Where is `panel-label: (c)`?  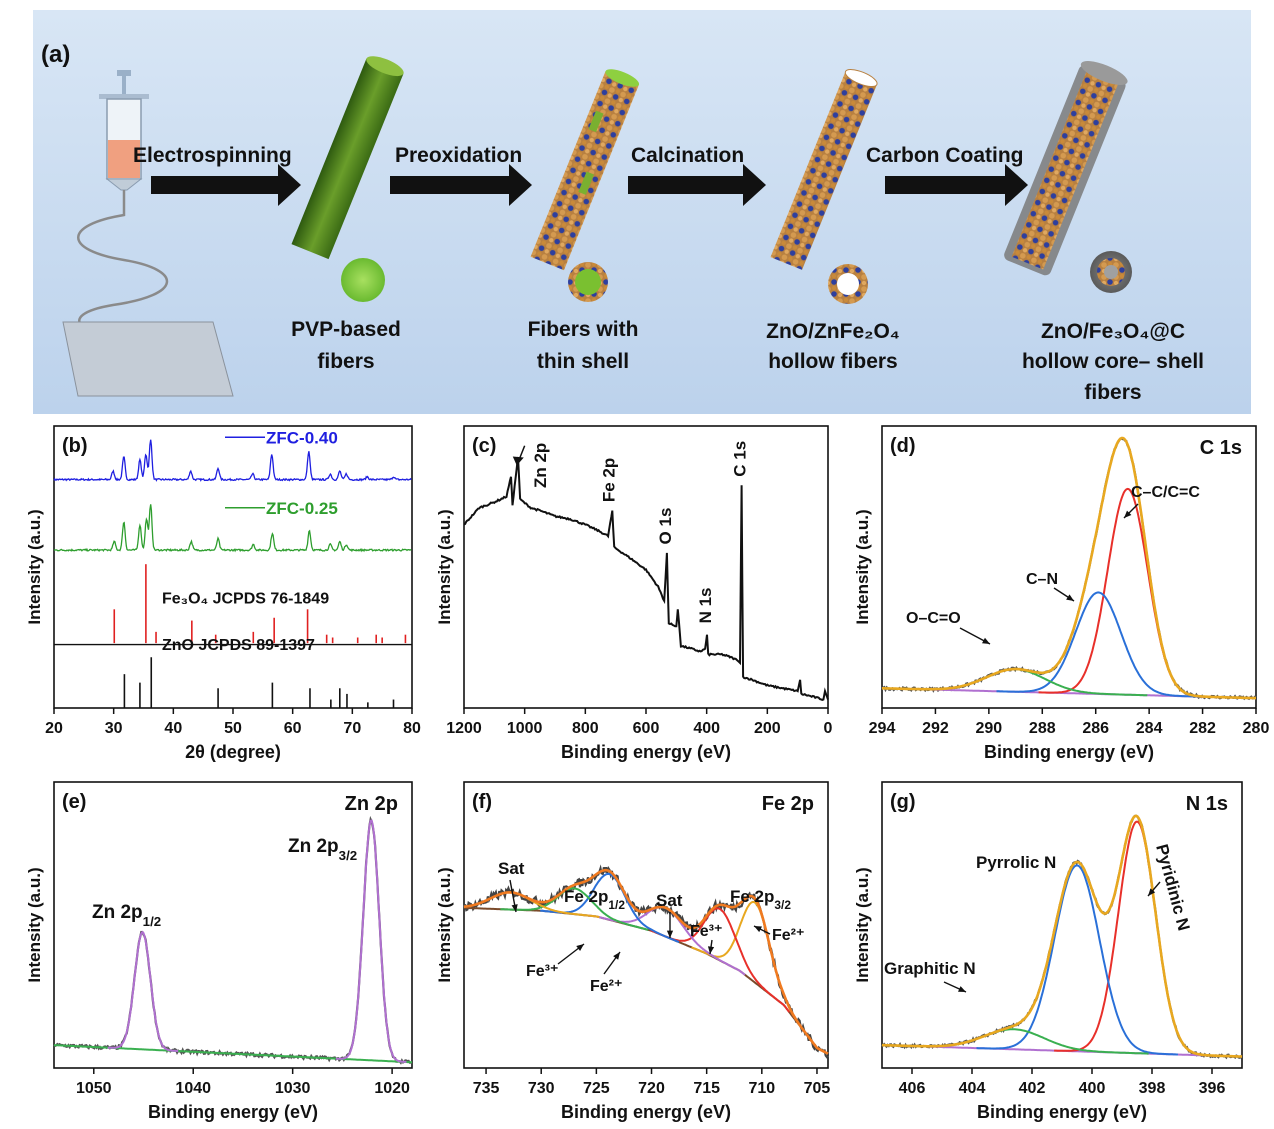 panel-label: (c) is located at coordinates (484, 446).